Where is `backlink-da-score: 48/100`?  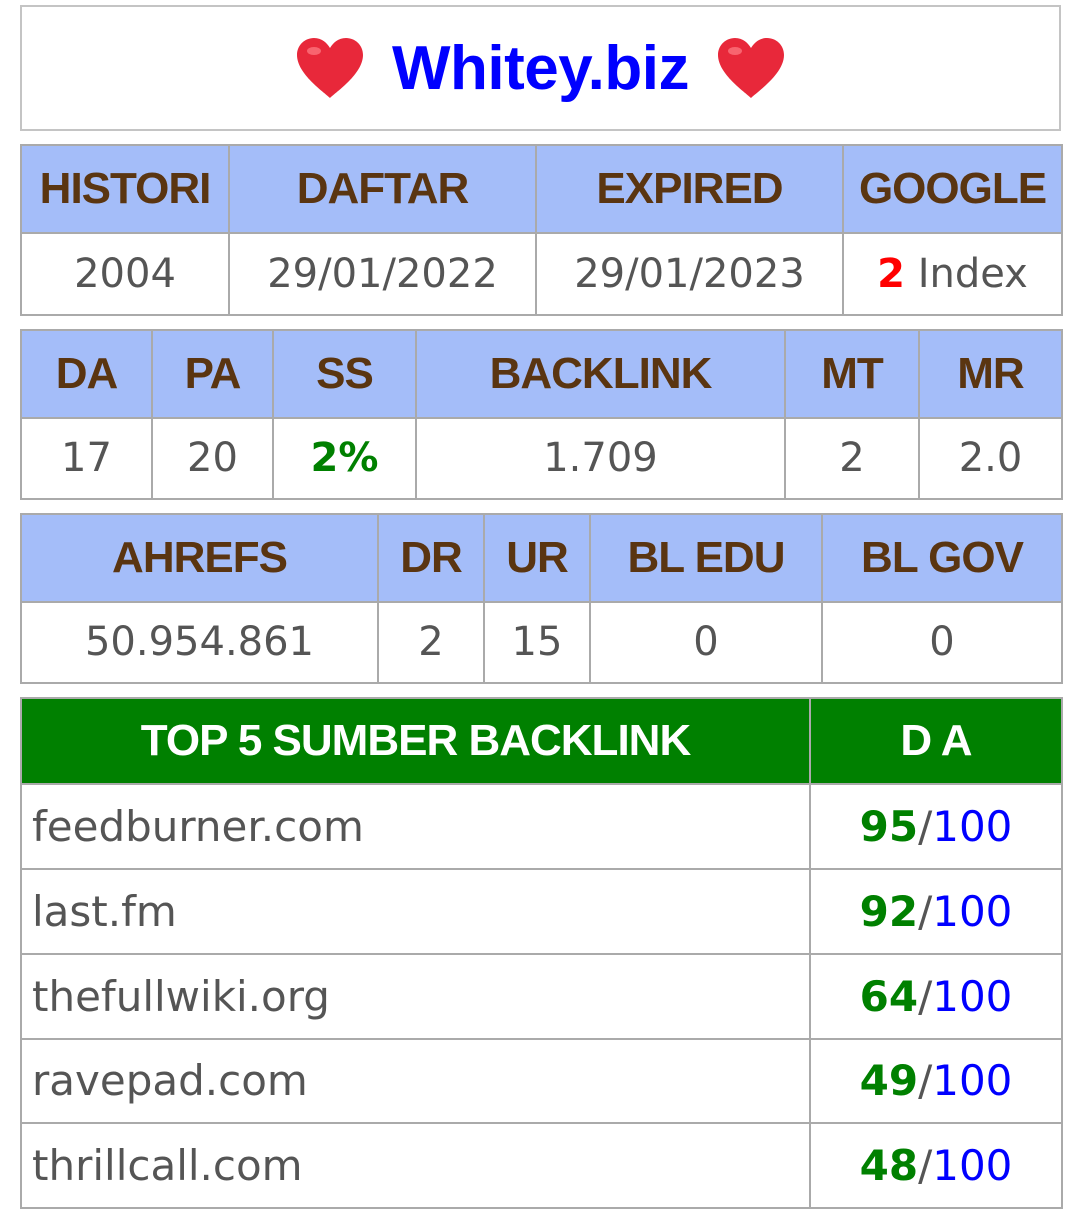 backlink-da-score: 48/100 is located at coordinates (936, 1165).